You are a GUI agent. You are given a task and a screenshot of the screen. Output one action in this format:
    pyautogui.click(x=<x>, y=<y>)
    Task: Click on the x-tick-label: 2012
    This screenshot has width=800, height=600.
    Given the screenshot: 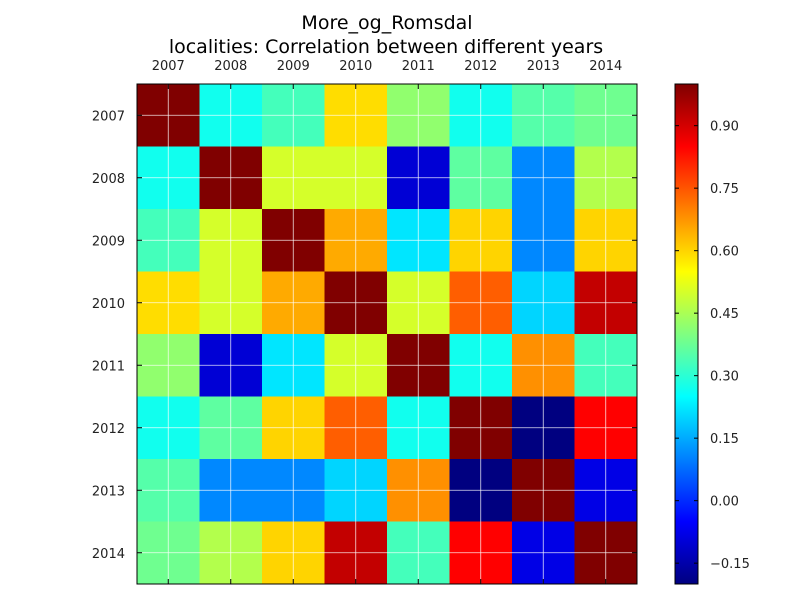 What is the action you would take?
    pyautogui.click(x=480, y=66)
    